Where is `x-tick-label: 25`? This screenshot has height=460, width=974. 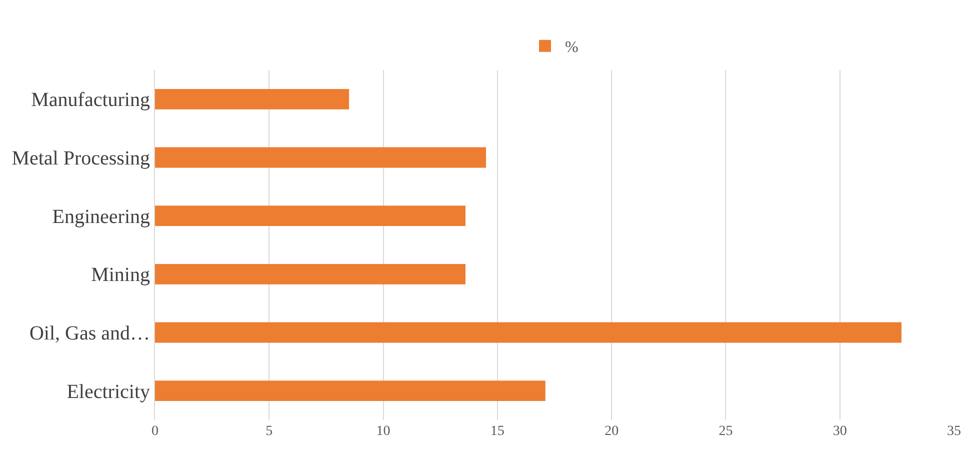
x-tick-label: 25 is located at coordinates (725, 431).